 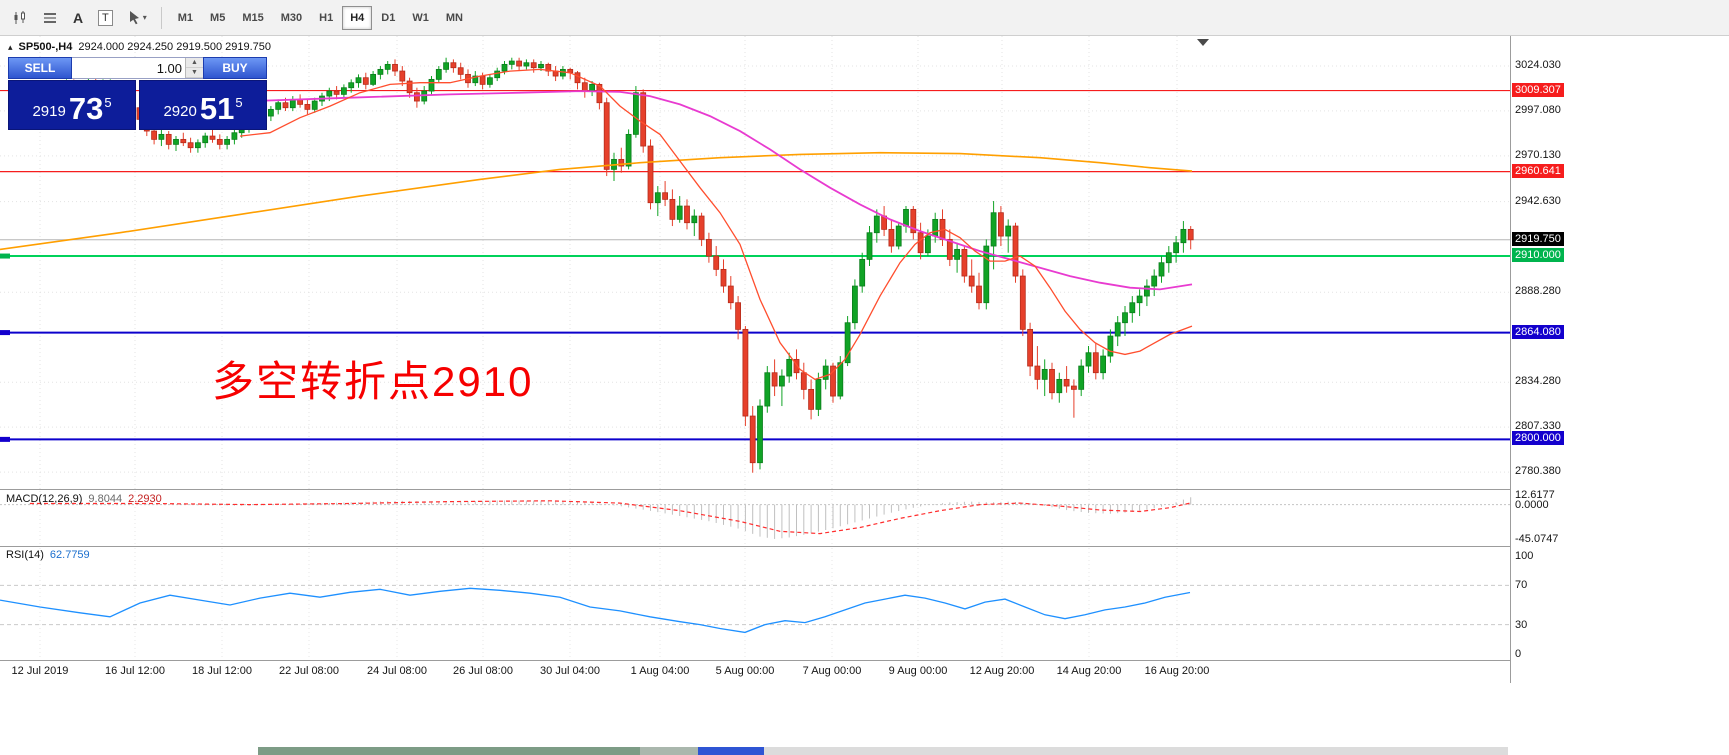 What do you see at coordinates (44, 499) in the screenshot?
I see `macd-name: MACD(12,26,9)` at bounding box center [44, 499].